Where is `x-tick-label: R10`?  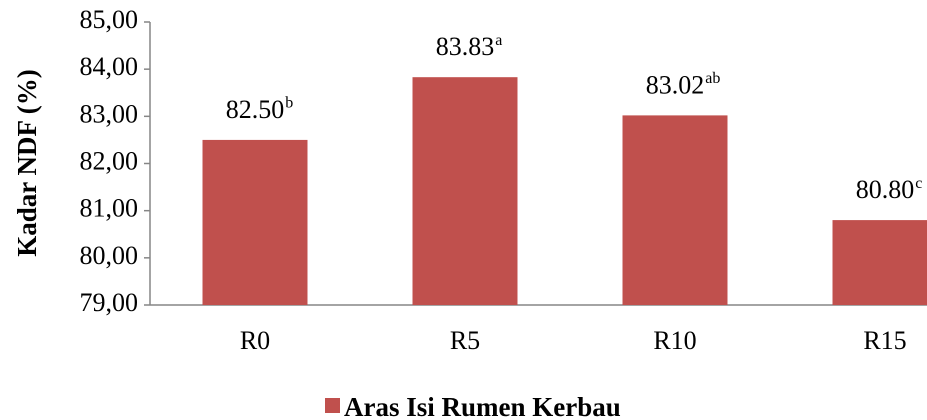
x-tick-label: R10 is located at coordinates (674, 340).